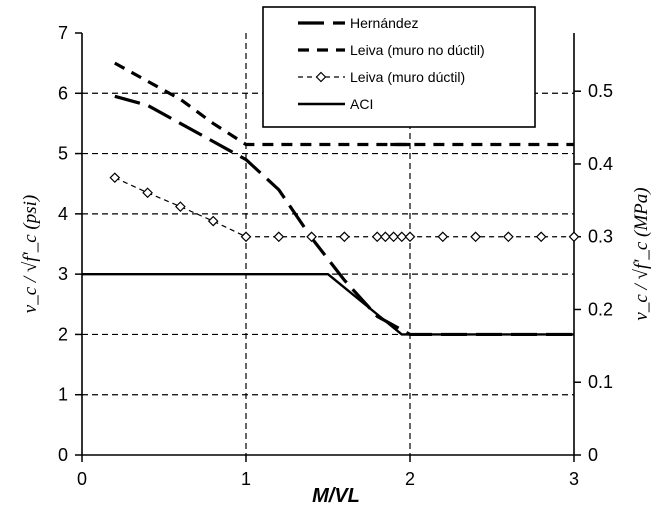 The width and height of the screenshot is (661, 512). Describe the element at coordinates (600, 237) in the screenshot. I see `y-right-tick-label: 0.3` at that location.